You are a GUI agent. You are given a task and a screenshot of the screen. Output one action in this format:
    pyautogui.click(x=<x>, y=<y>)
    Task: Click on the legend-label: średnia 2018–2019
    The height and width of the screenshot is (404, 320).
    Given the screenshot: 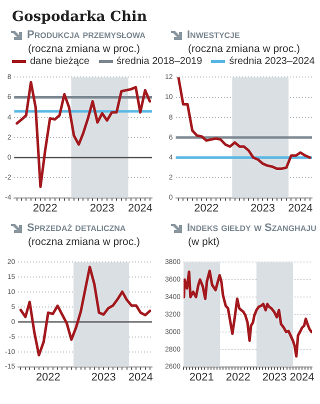 What is the action you would take?
    pyautogui.click(x=159, y=61)
    